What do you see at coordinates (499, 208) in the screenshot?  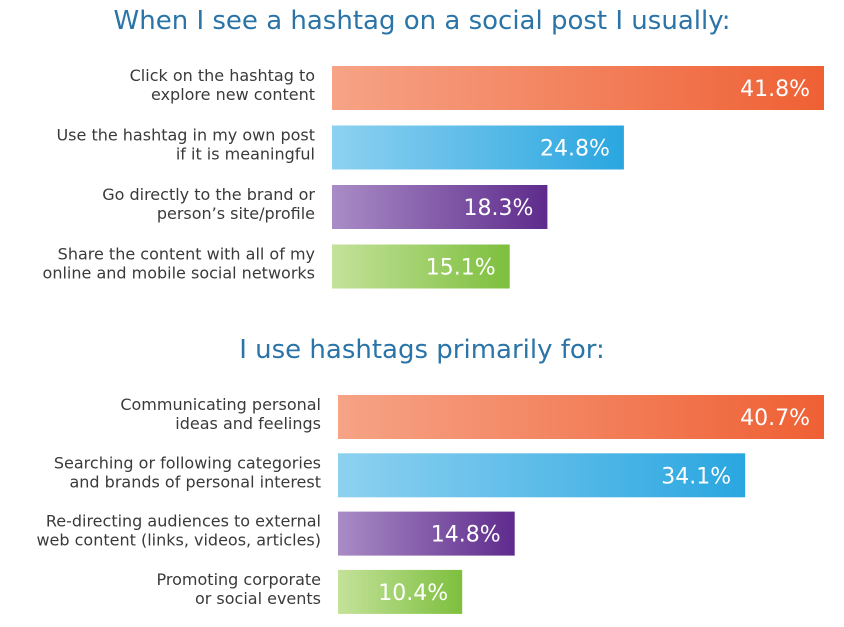 I see `bar-value-label: 18.3%` at bounding box center [499, 208].